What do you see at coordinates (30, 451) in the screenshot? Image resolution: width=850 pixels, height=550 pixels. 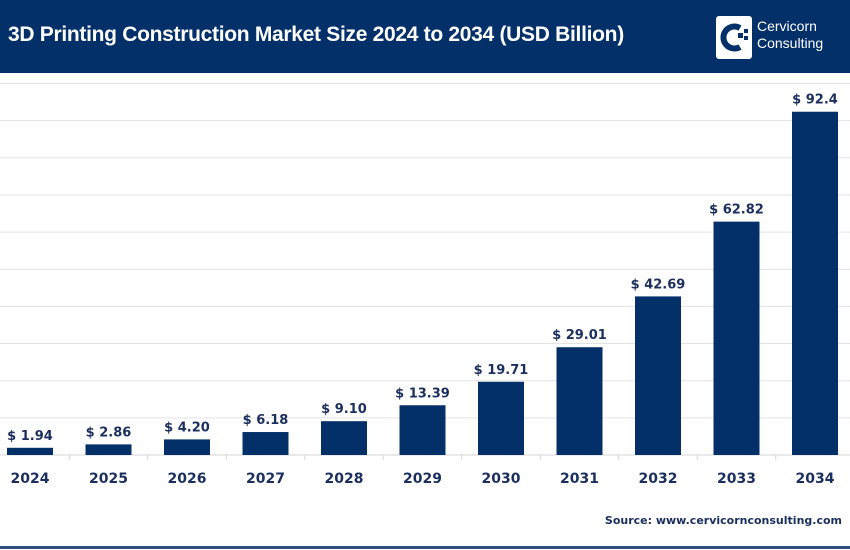 I see `bar-2024` at bounding box center [30, 451].